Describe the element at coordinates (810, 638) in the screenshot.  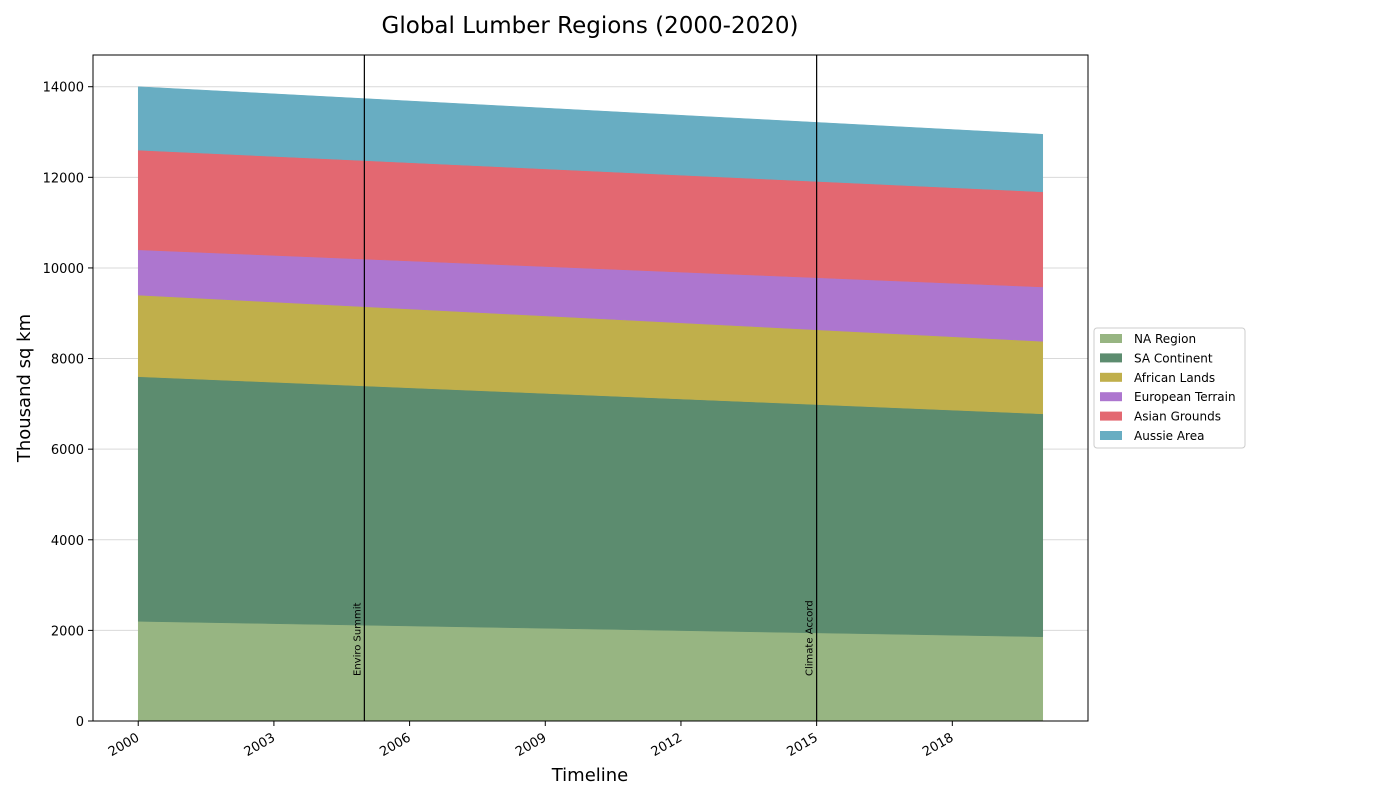
I see `event-label-climate-accord: Climate Accord` at that location.